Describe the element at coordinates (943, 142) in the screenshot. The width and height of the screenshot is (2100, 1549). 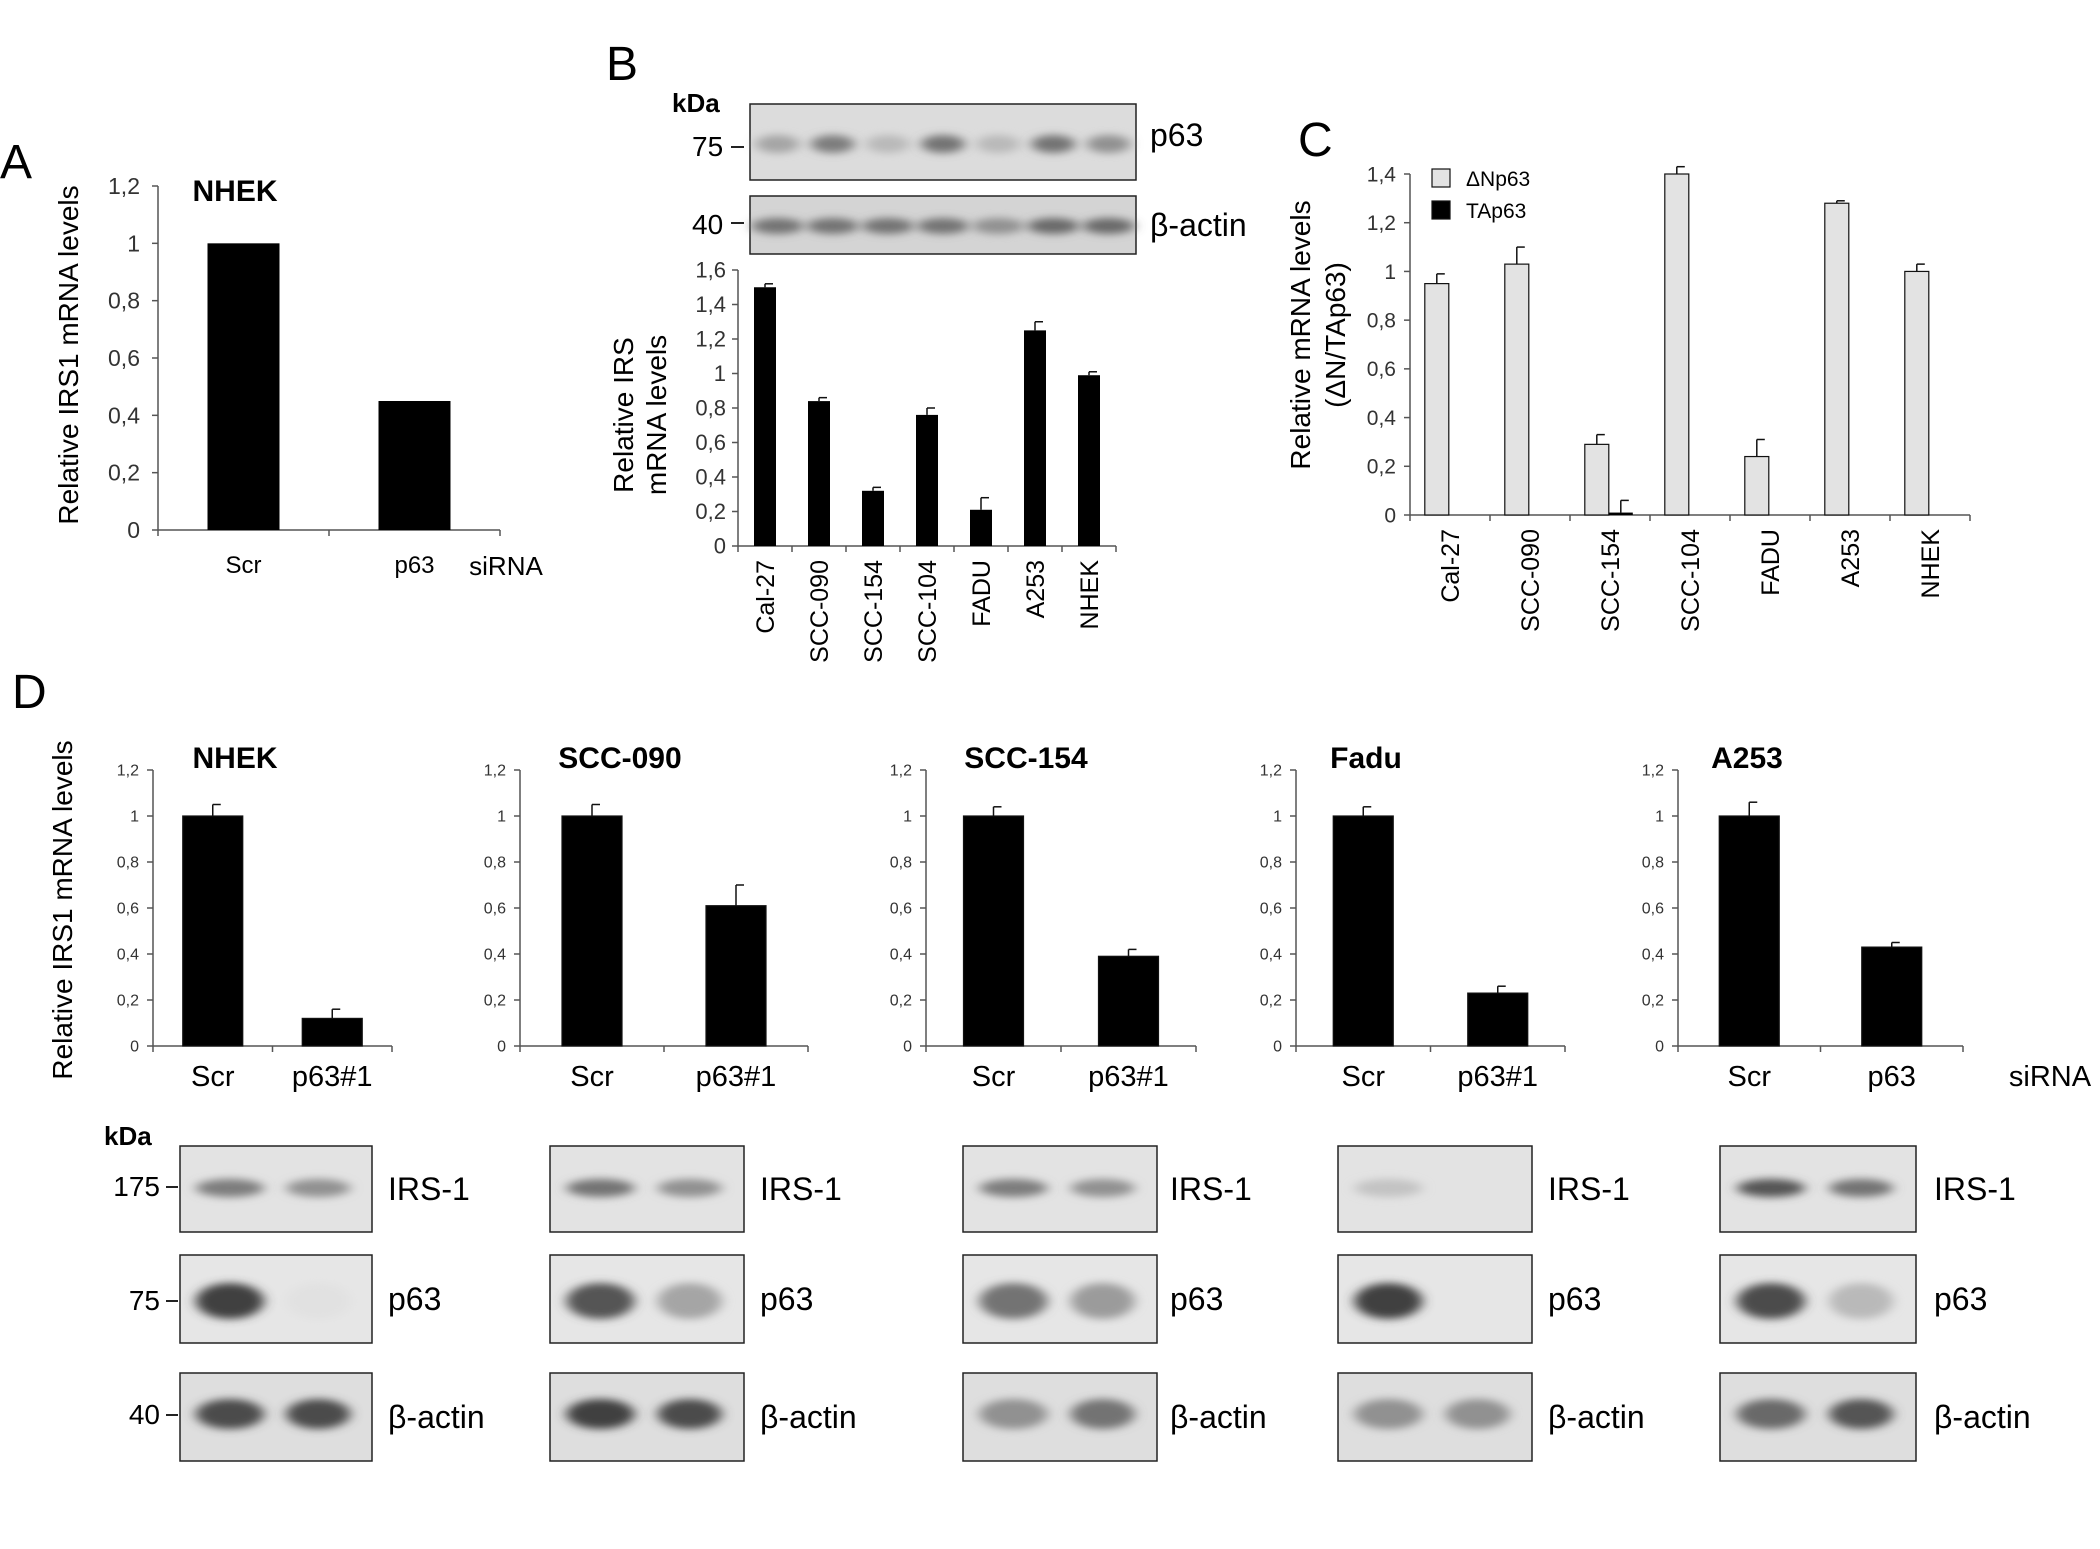
I see `blot-b-p63` at that location.